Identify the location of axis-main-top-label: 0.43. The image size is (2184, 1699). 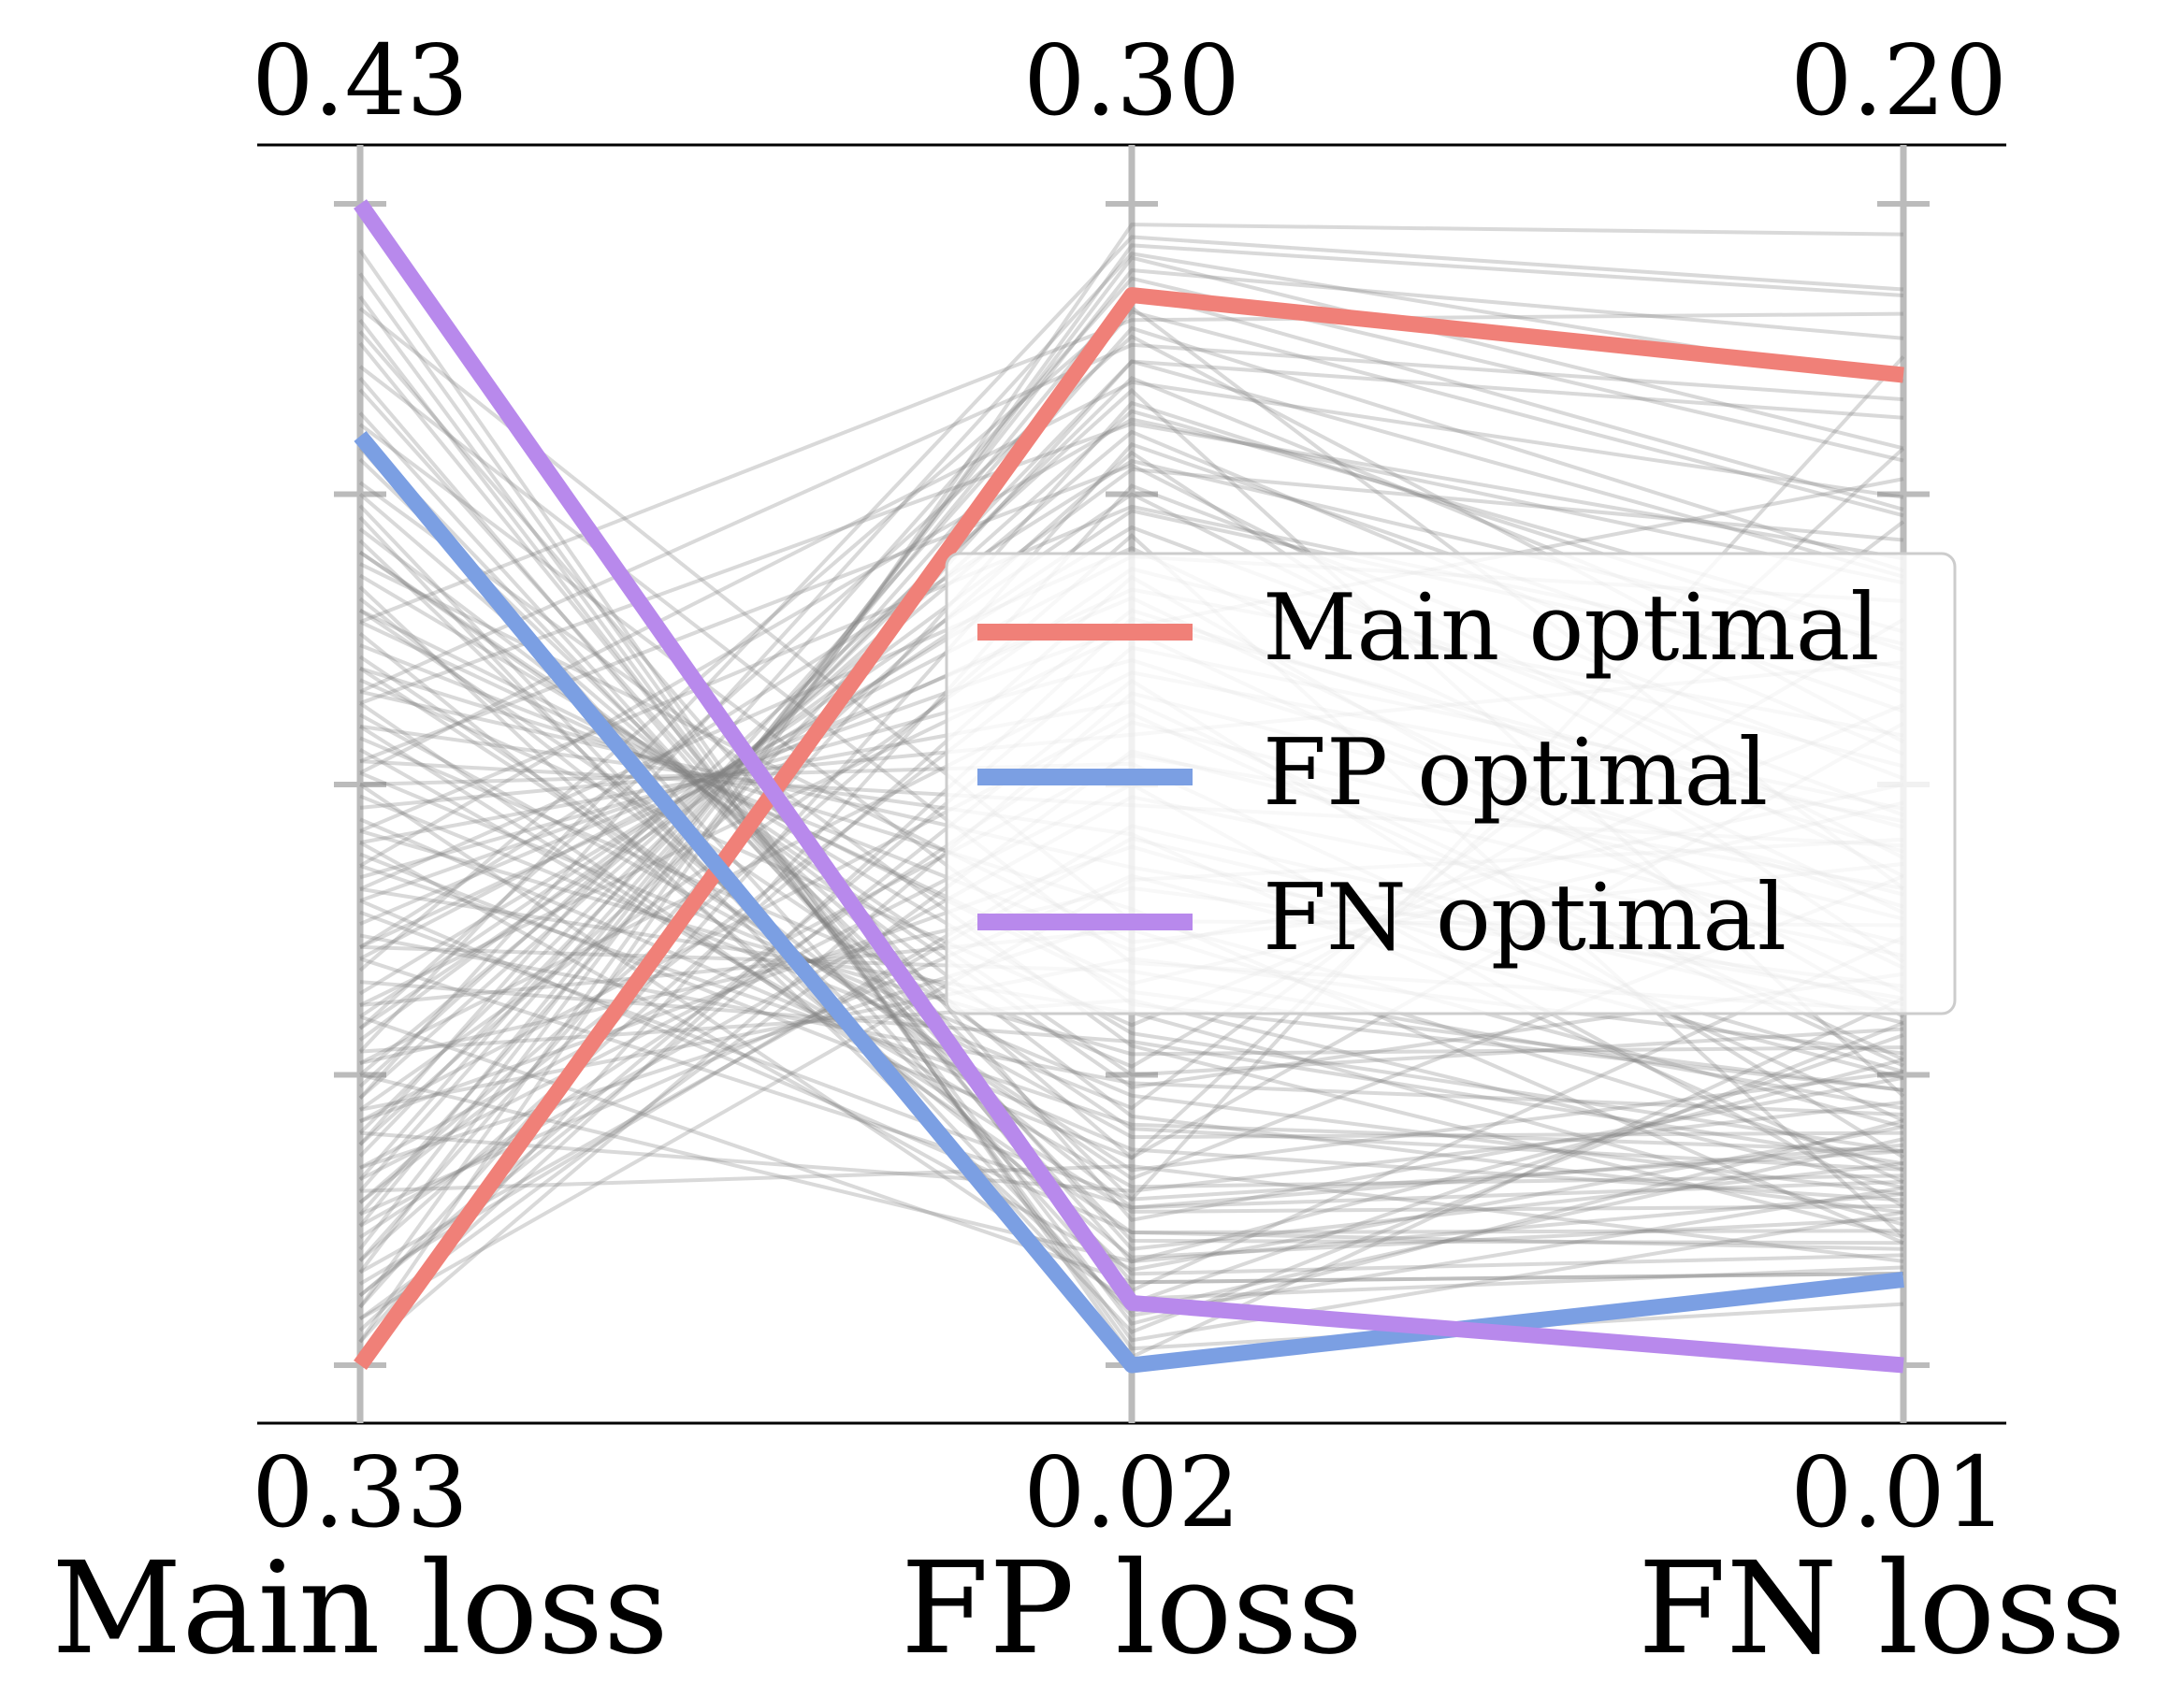
(360, 80).